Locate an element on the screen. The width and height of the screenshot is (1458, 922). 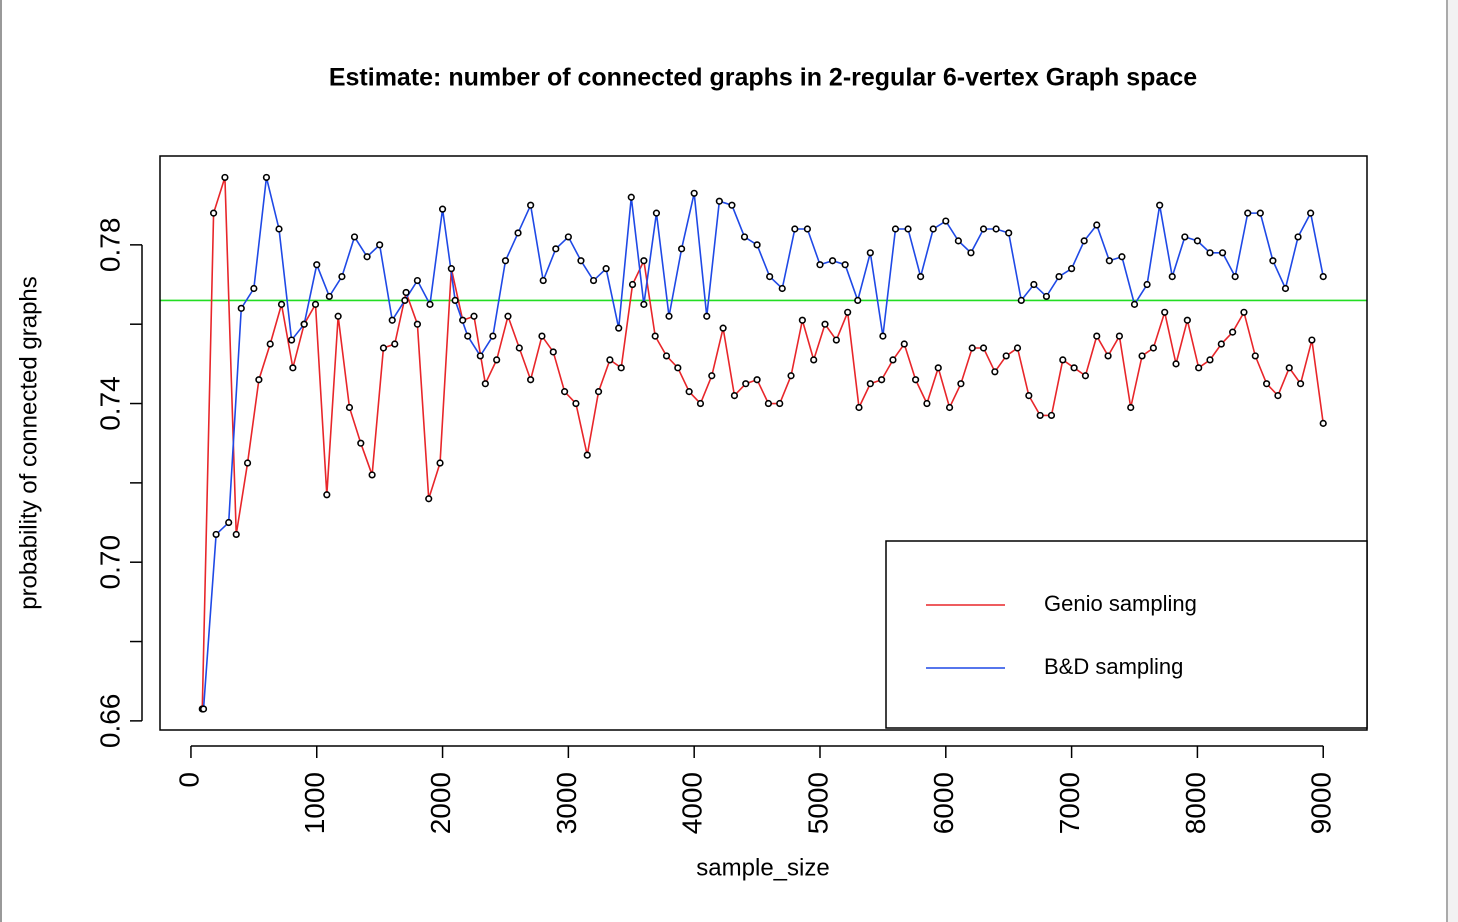
x-tick-label: 0 is located at coordinates (188, 780).